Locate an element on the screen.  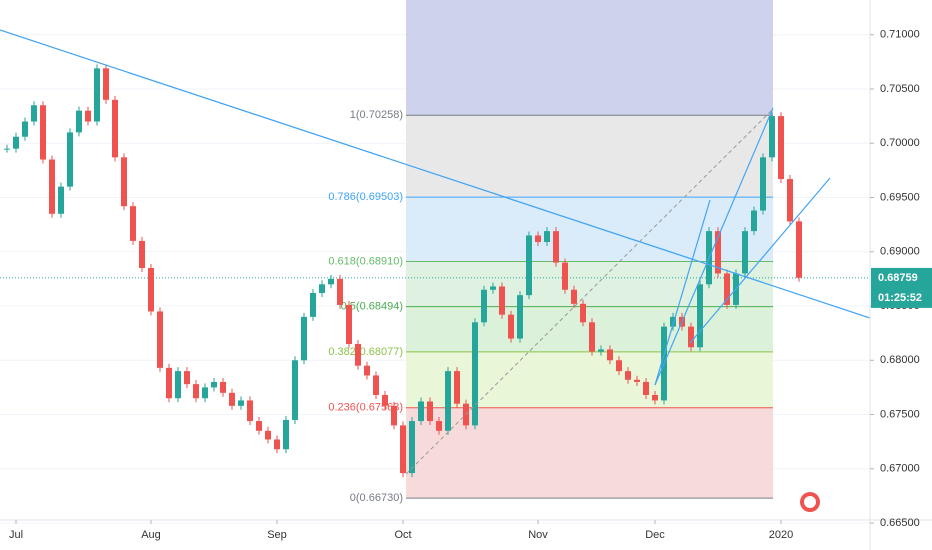
x-tick-label: Dec is located at coordinates (655, 535).